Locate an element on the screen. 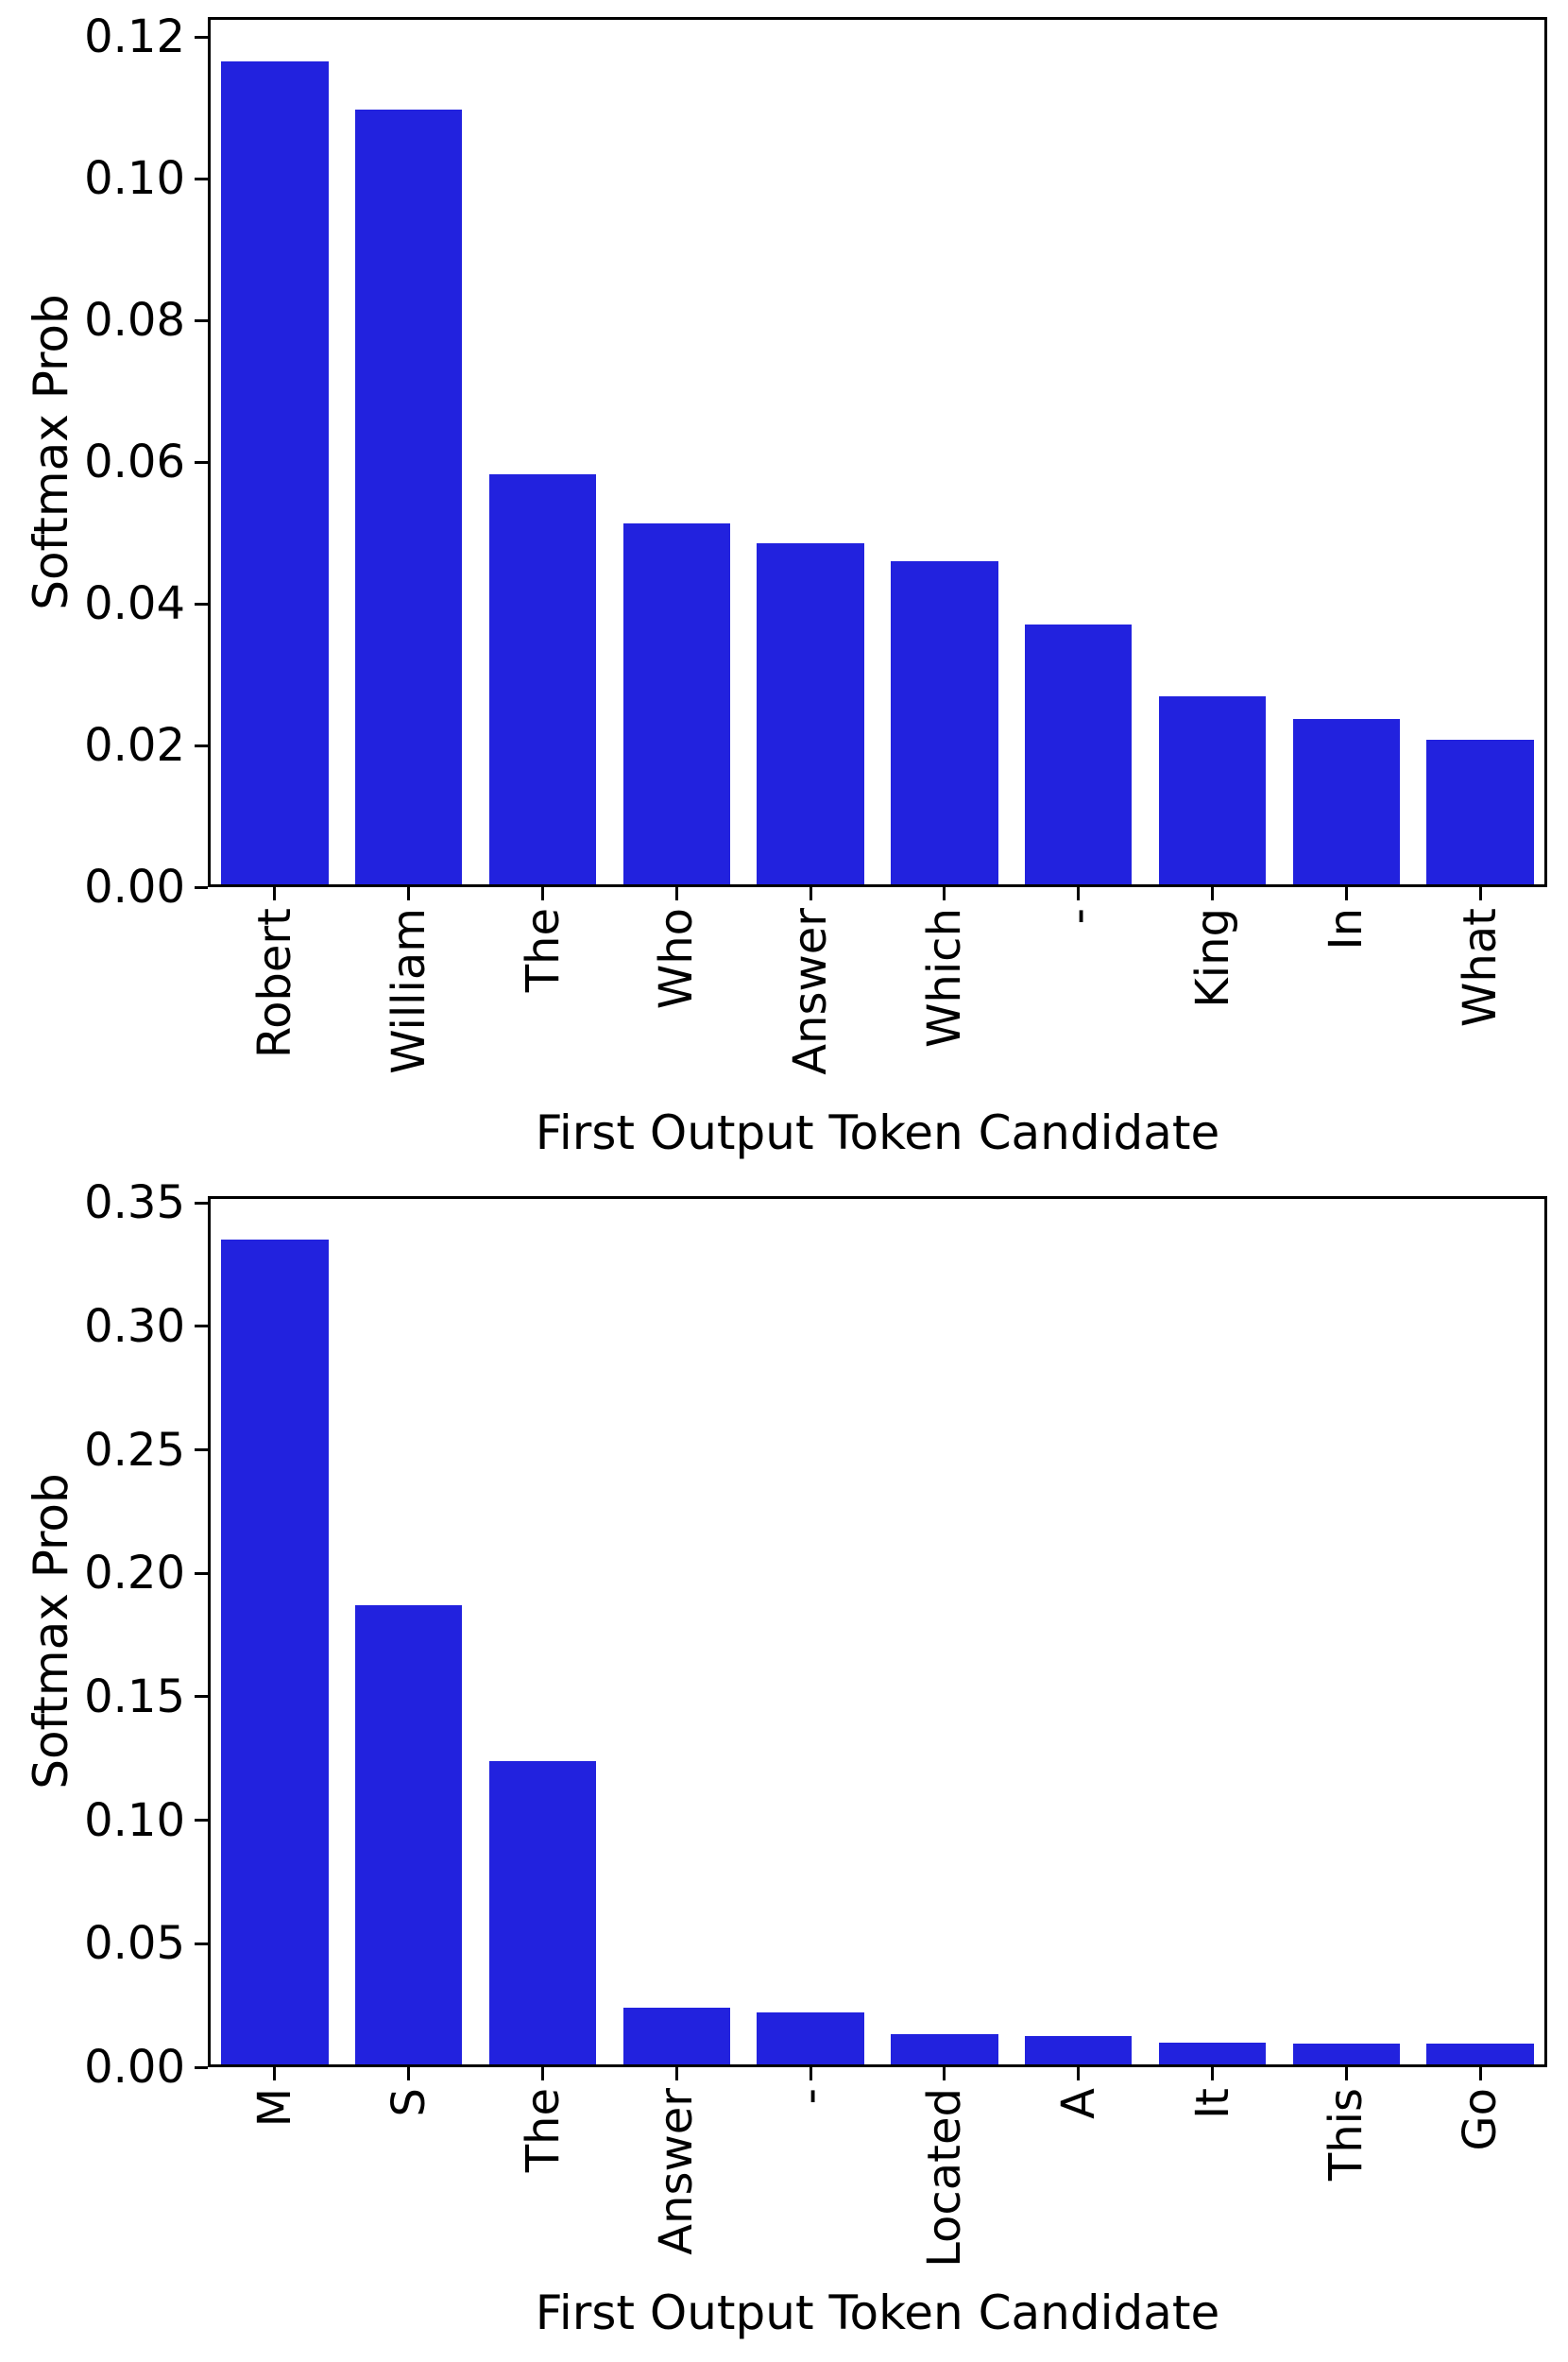  y-tick-label: 0.20 is located at coordinates (134, 1573).